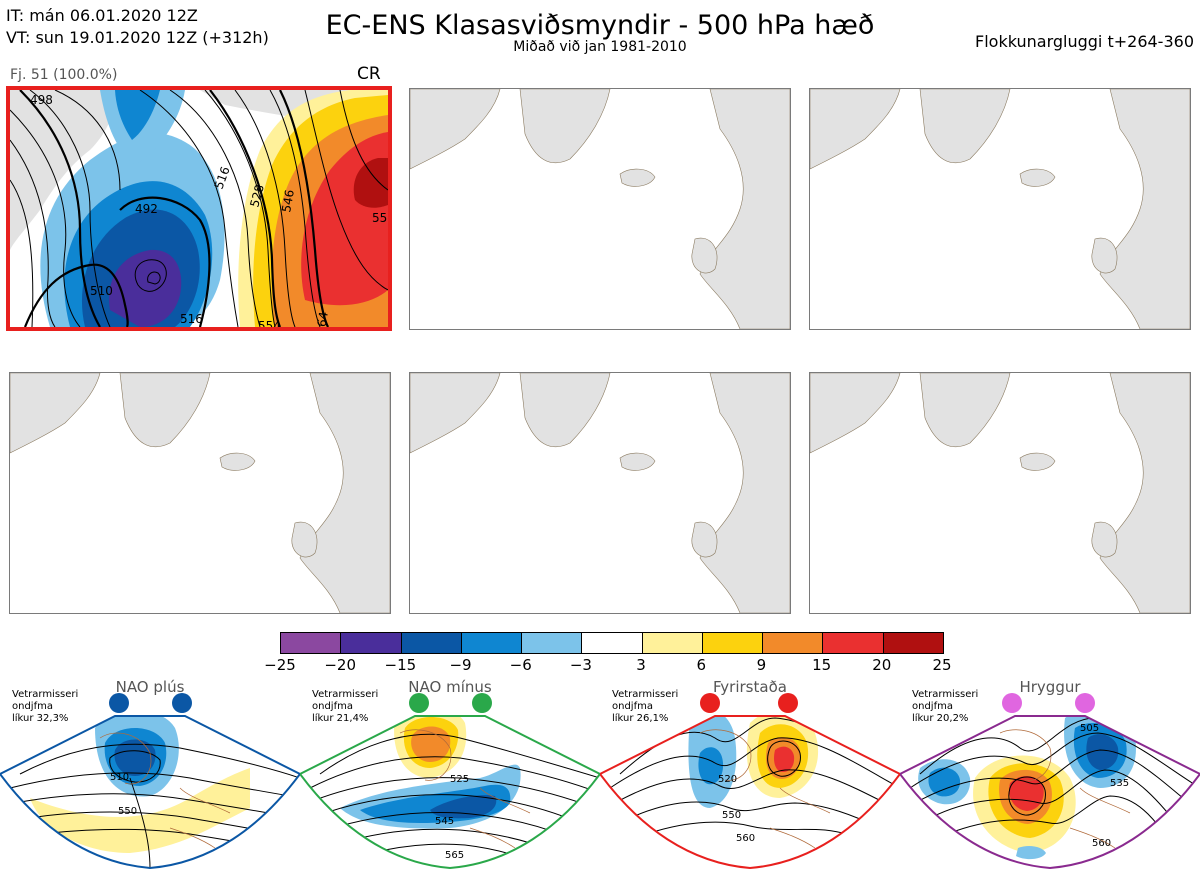  Describe the element at coordinates (64, 75) in the screenshot. I see `cluster-count-label: Fj. 51 (100.0%)` at that location.